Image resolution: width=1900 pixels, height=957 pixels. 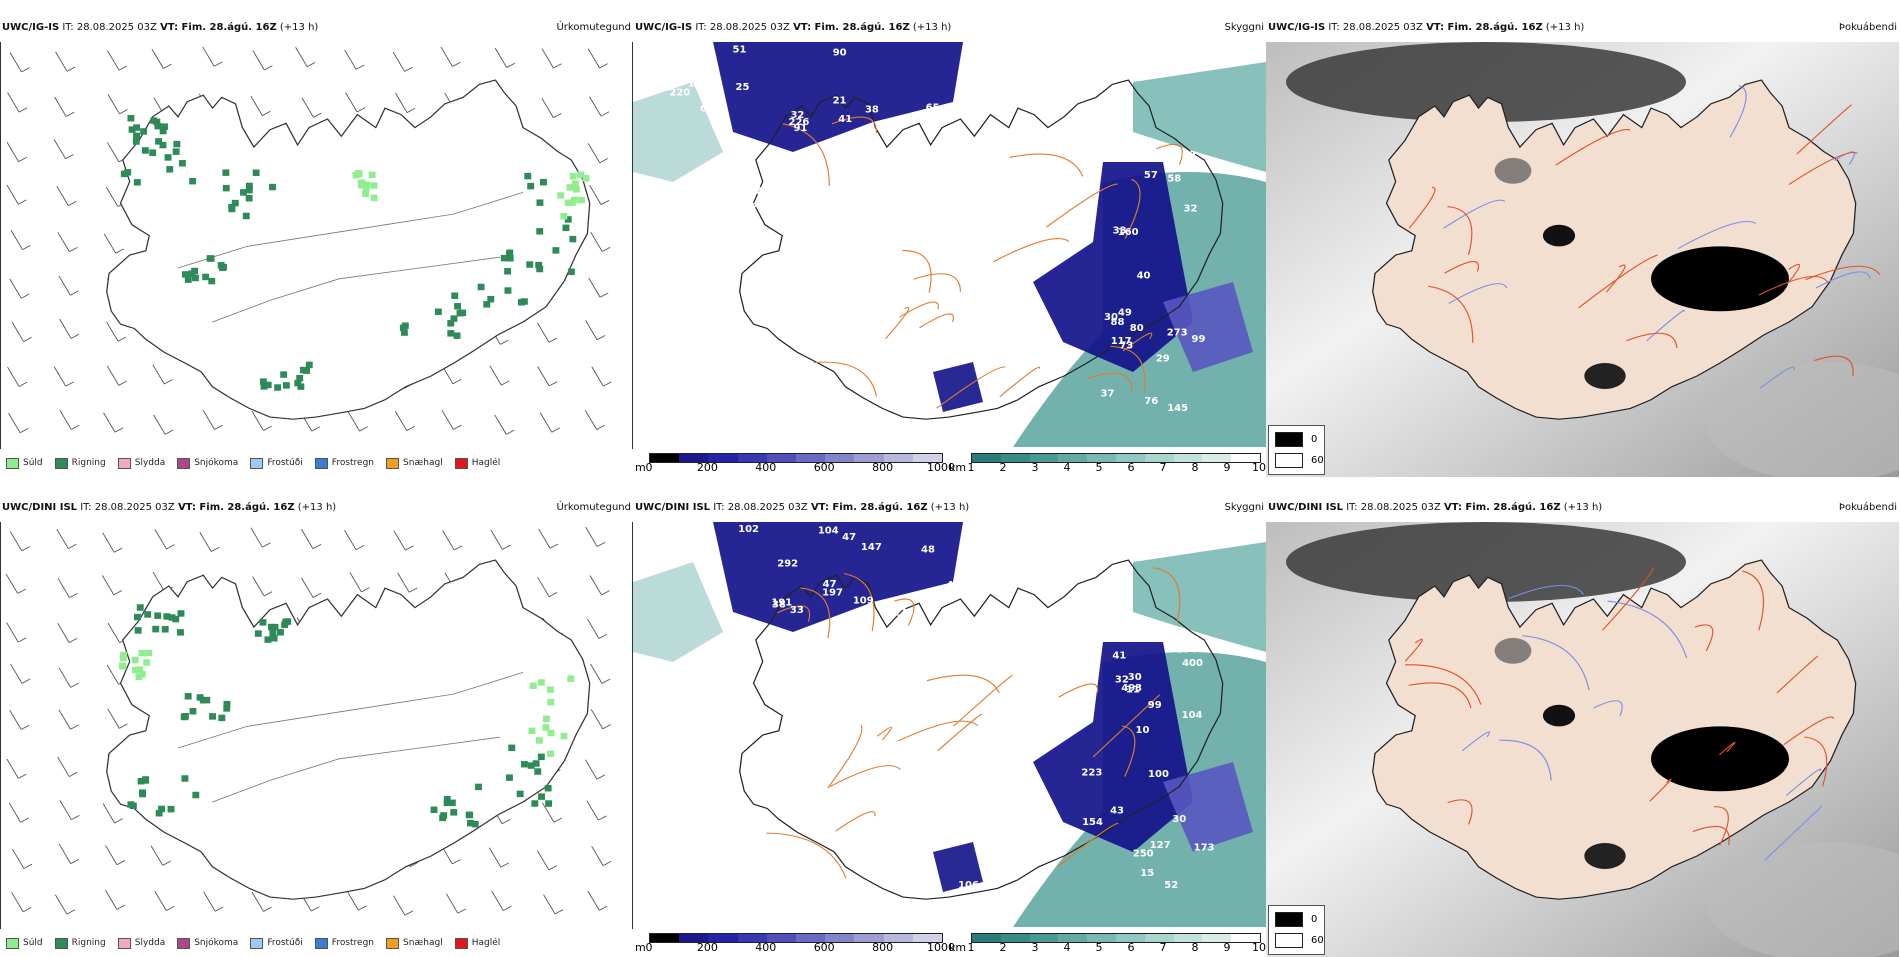 I want to click on visibility-label: 102, so click(x=748, y=529).